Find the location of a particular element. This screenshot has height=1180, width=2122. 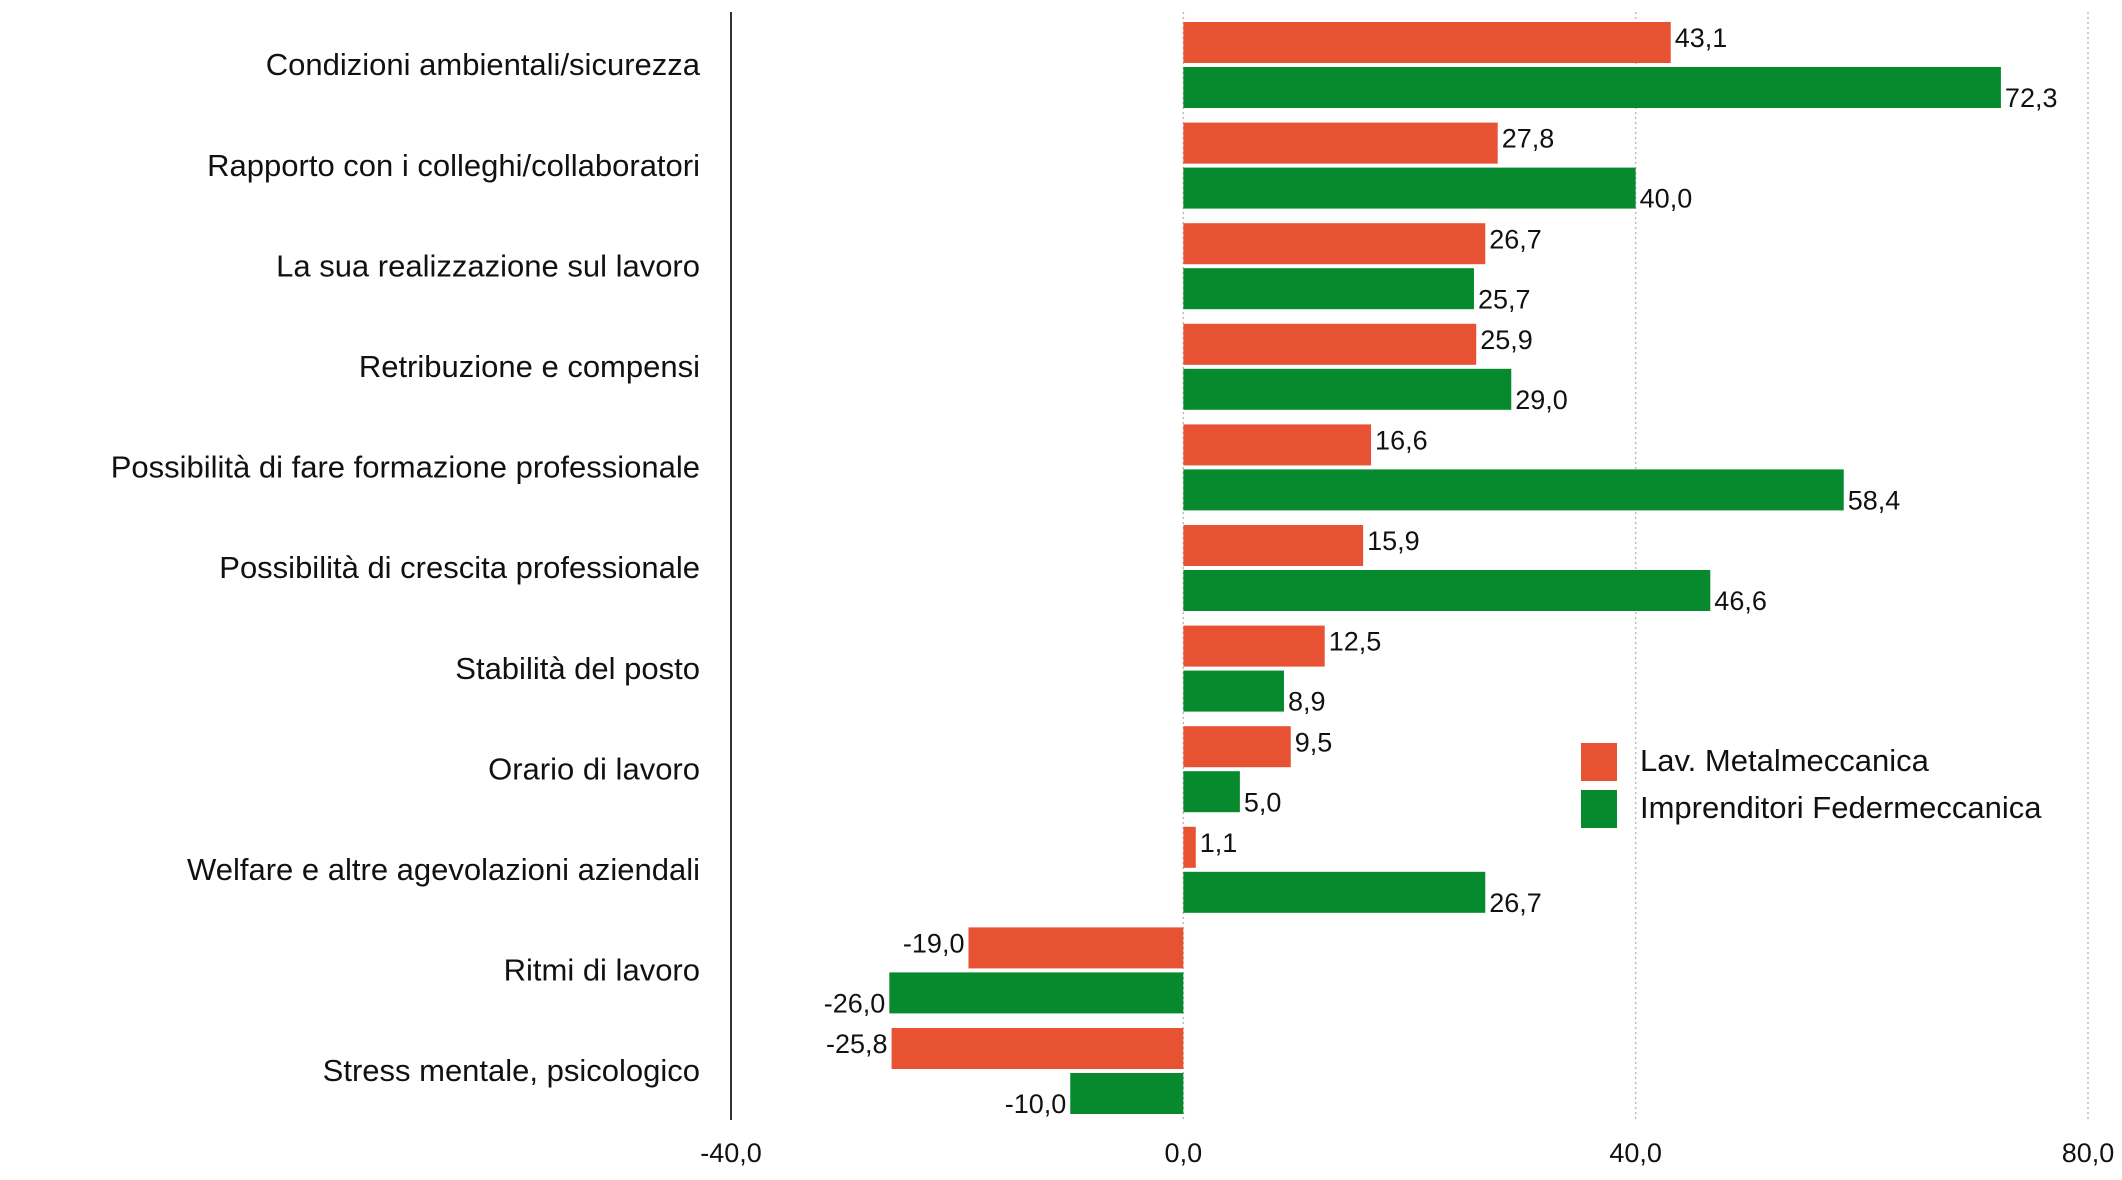

category-label: Stress mentale, psicologico is located at coordinates (511, 1070).